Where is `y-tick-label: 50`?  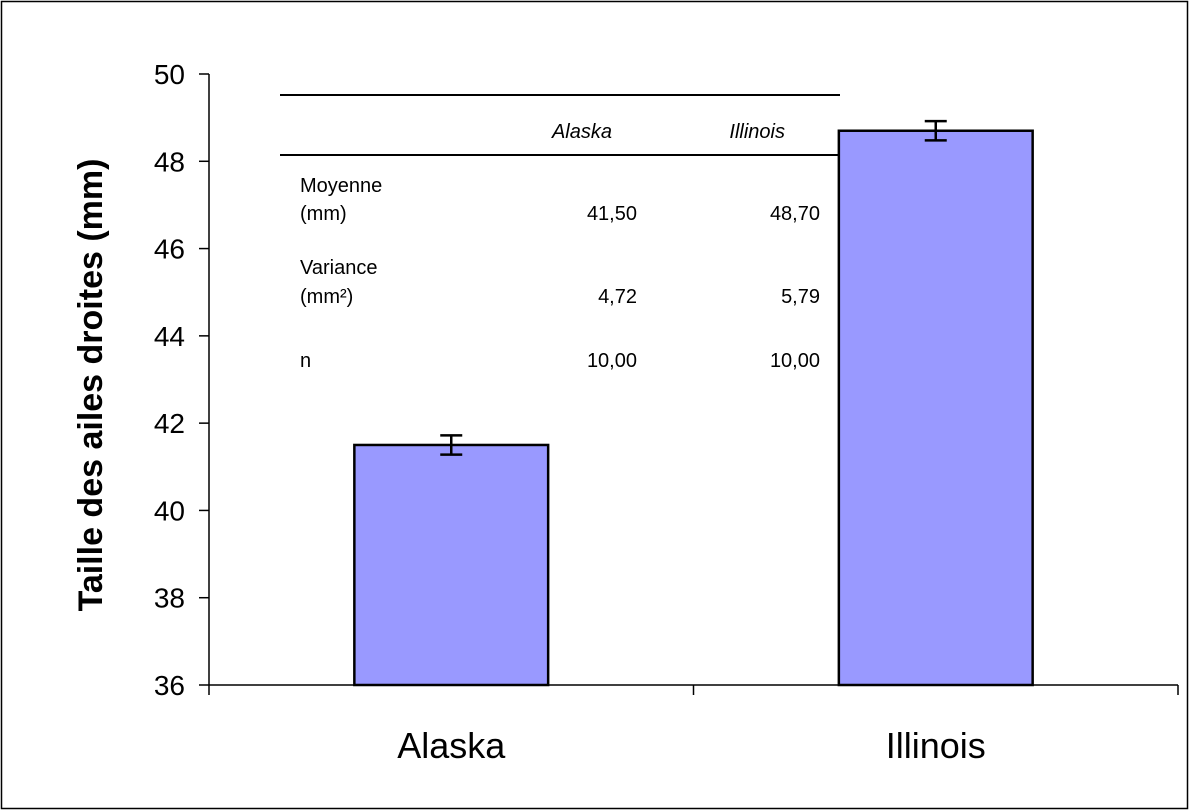
y-tick-label: 50 is located at coordinates (169, 74).